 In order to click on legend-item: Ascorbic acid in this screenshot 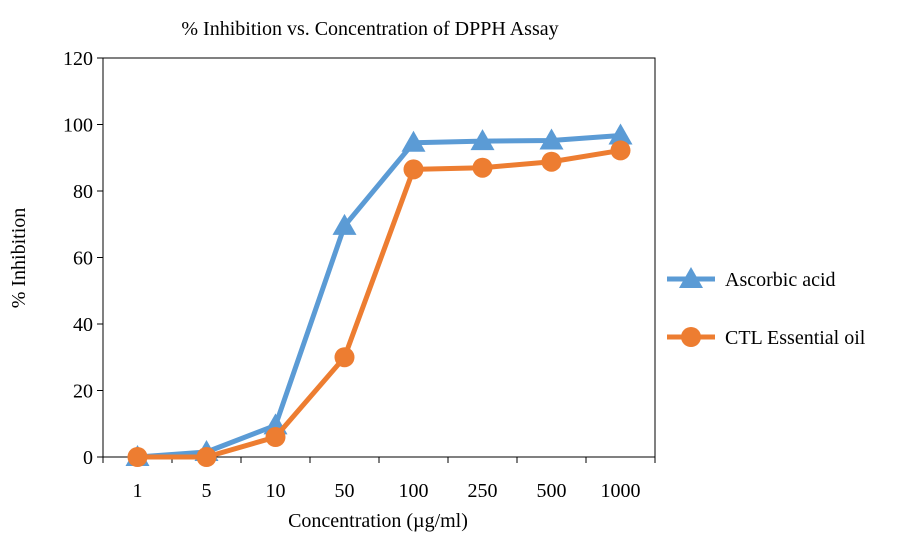, I will do `click(751, 279)`.